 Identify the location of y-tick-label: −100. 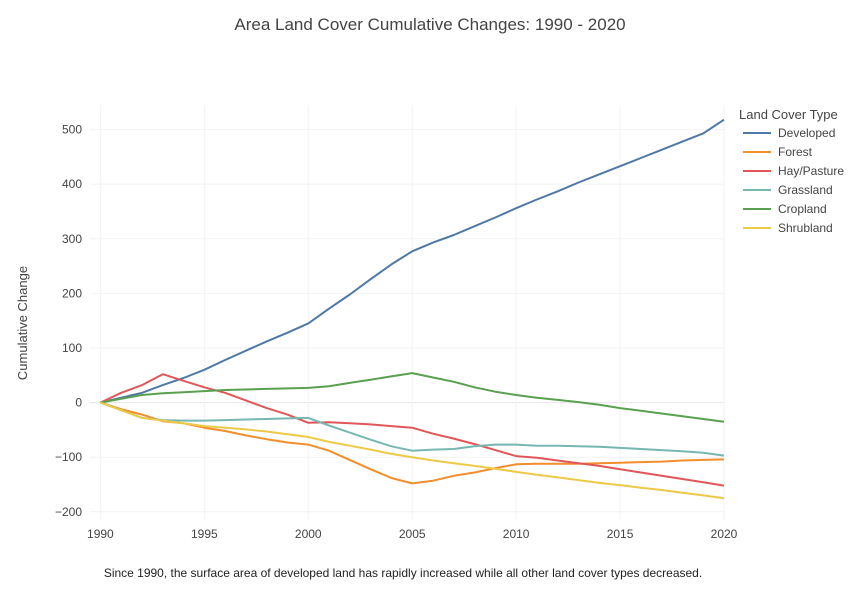
(68, 457).